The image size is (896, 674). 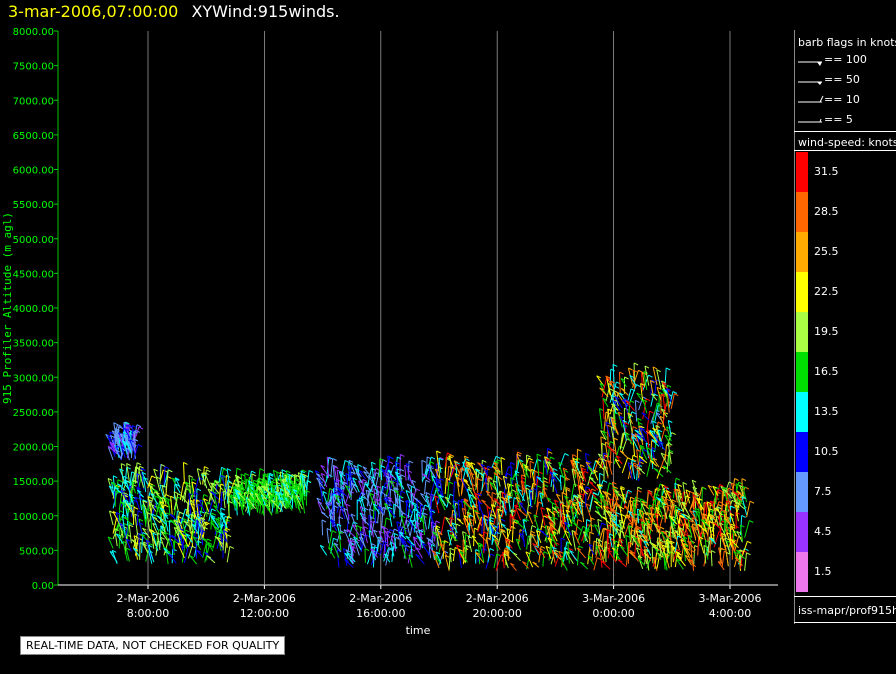 I want to click on color-swatch-label: 28.5, so click(x=826, y=211).